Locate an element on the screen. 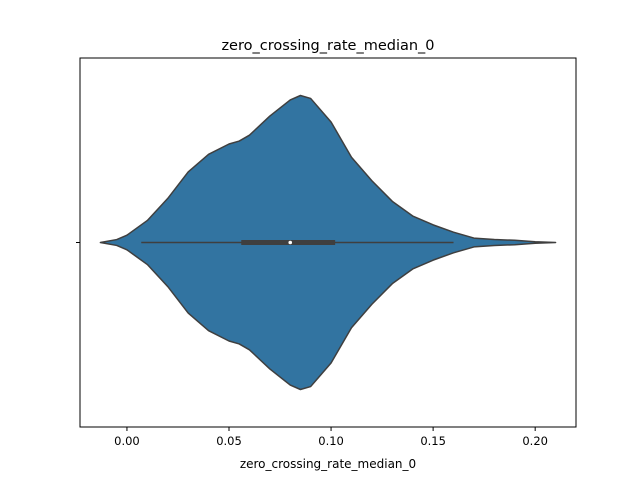  chart-title: zero_crossing_rate_median_0 is located at coordinates (327, 46).